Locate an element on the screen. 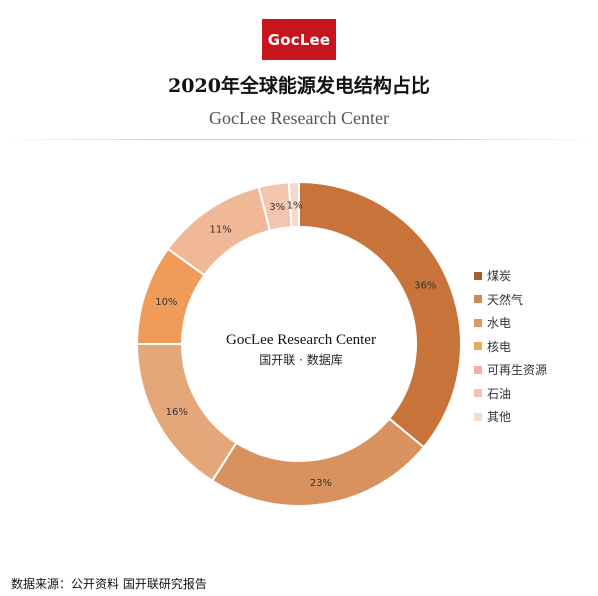 Image resolution: width=598 pixels, height=596 pixels. legend-item: 水电 is located at coordinates (510, 323).